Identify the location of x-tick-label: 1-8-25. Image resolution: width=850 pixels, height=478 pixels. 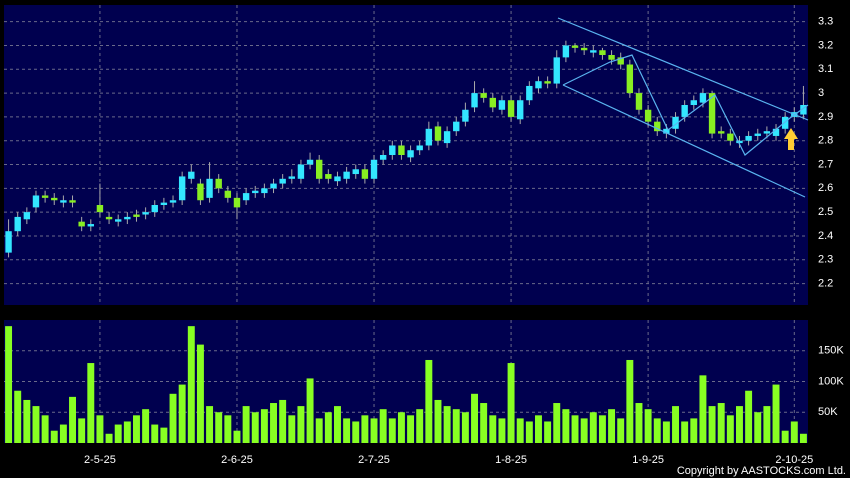
(511, 460).